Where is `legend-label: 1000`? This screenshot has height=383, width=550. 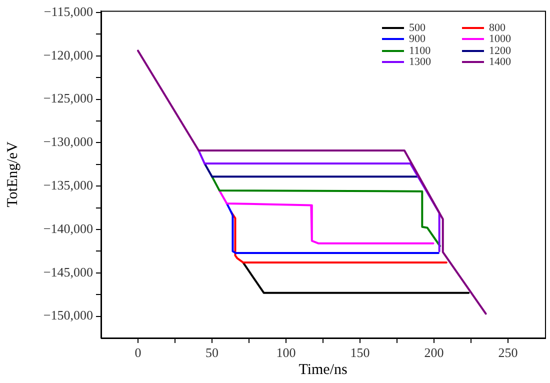
legend-label: 1000 is located at coordinates (500, 39).